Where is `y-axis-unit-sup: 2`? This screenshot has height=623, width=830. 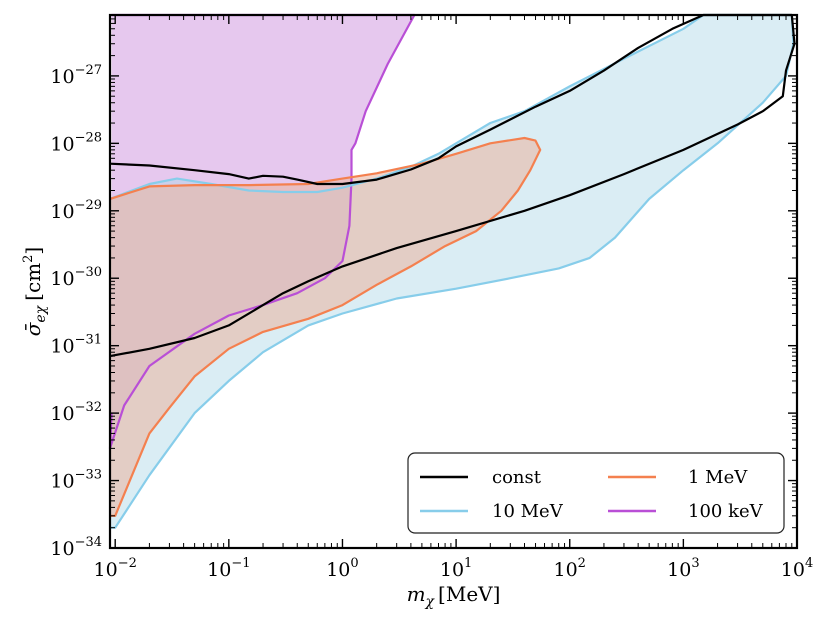
y-axis-unit-sup: 2 is located at coordinates (28, 259).